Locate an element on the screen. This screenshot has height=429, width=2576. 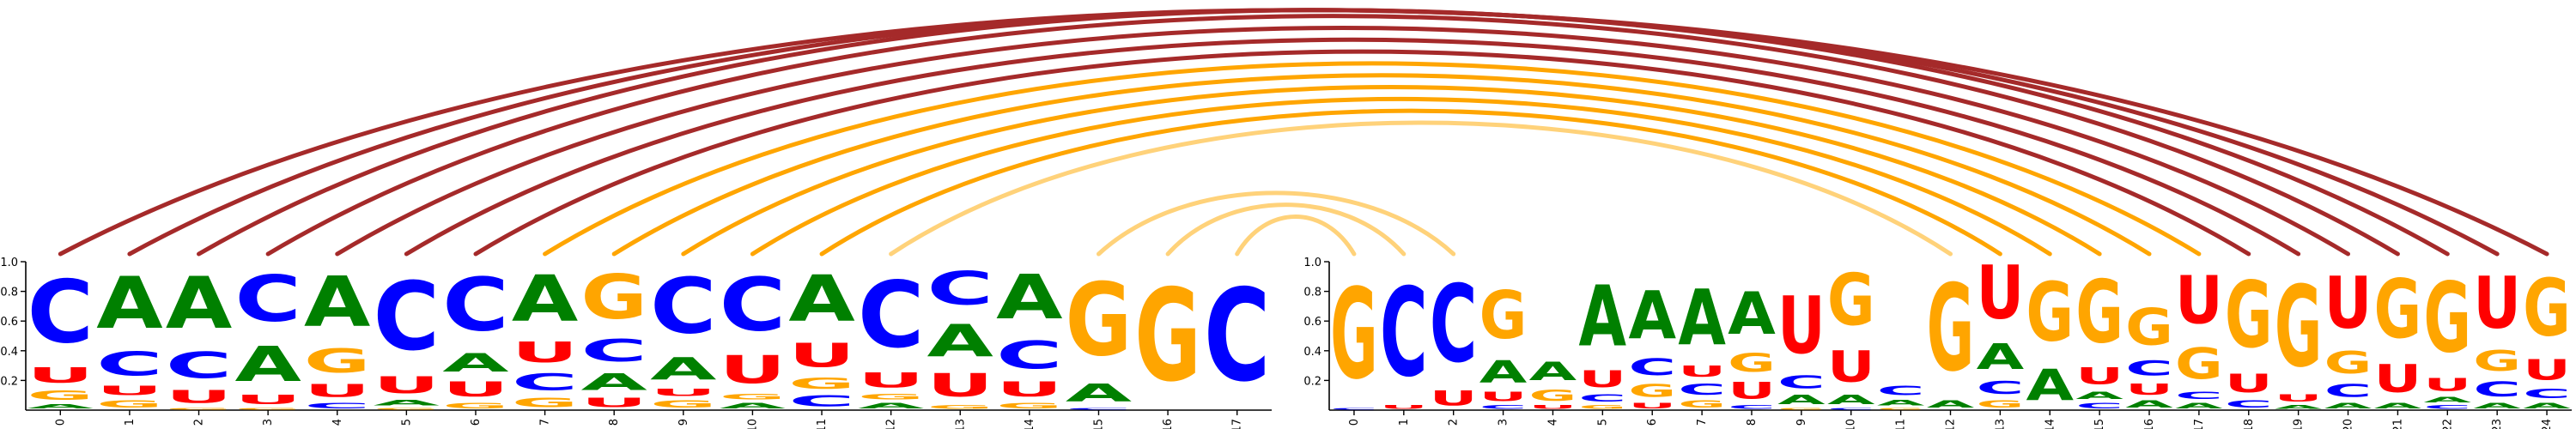
left-y-tick-label: 0.6 is located at coordinates (9, 322).